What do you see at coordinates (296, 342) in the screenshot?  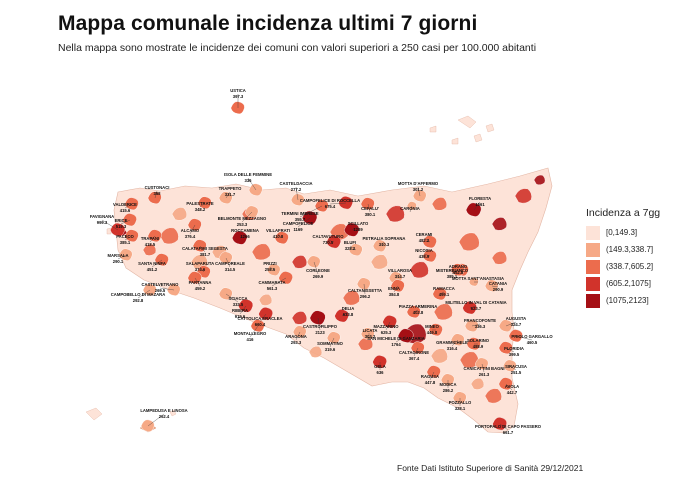 I see `municipality-value: 293.3` at bounding box center [296, 342].